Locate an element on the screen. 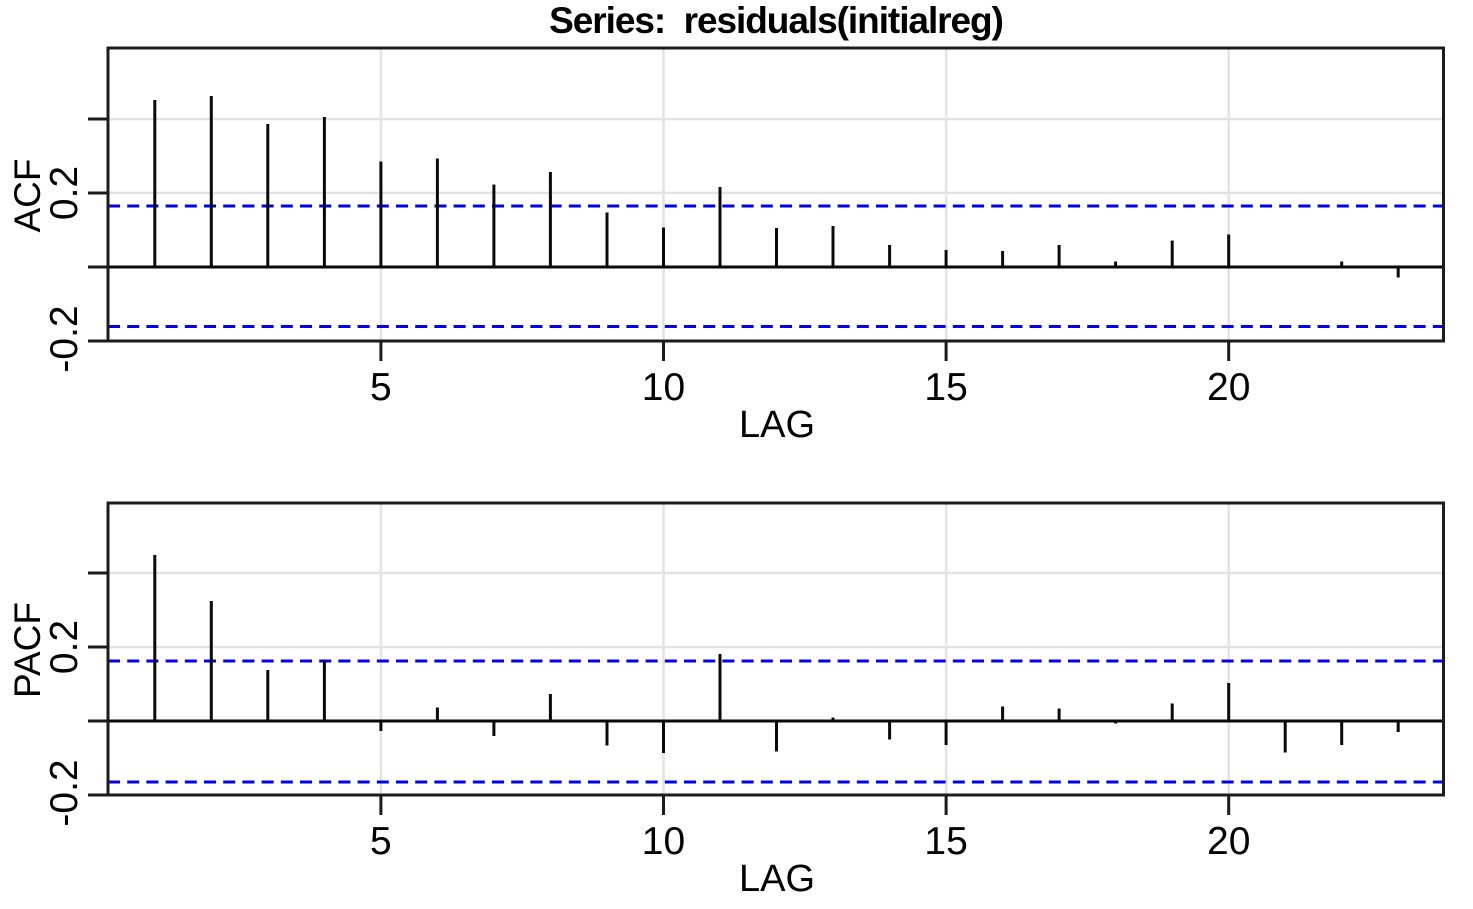 The height and width of the screenshot is (909, 1473). svg-text: ACF is located at coordinates (27, 196).